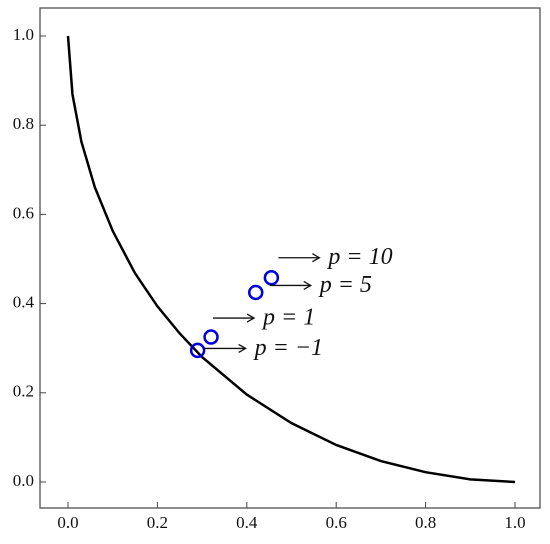 Image resolution: width=550 pixels, height=544 pixels. Describe the element at coordinates (514, 522) in the screenshot. I see `x-tick-label: 1.0` at that location.